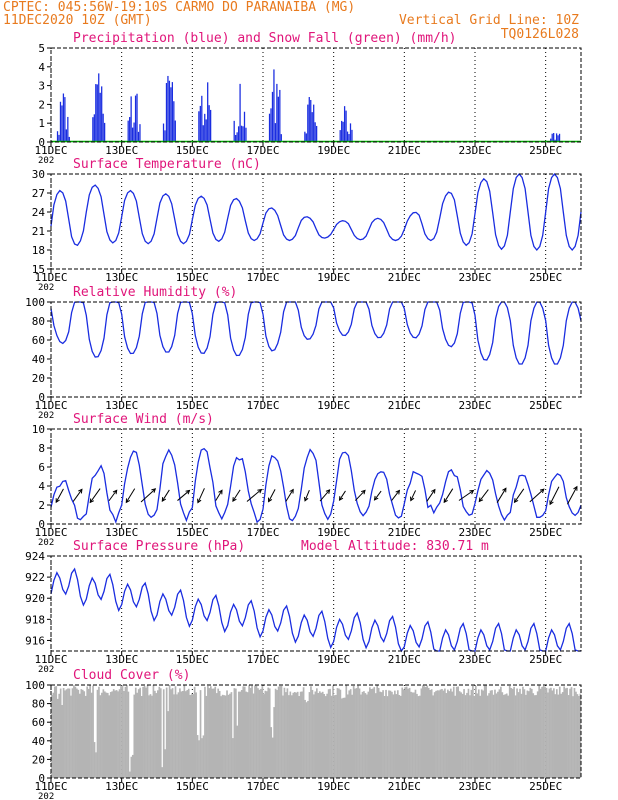  Describe the element at coordinates (38, 429) in the screenshot. I see `y-tick-label: 10` at that location.